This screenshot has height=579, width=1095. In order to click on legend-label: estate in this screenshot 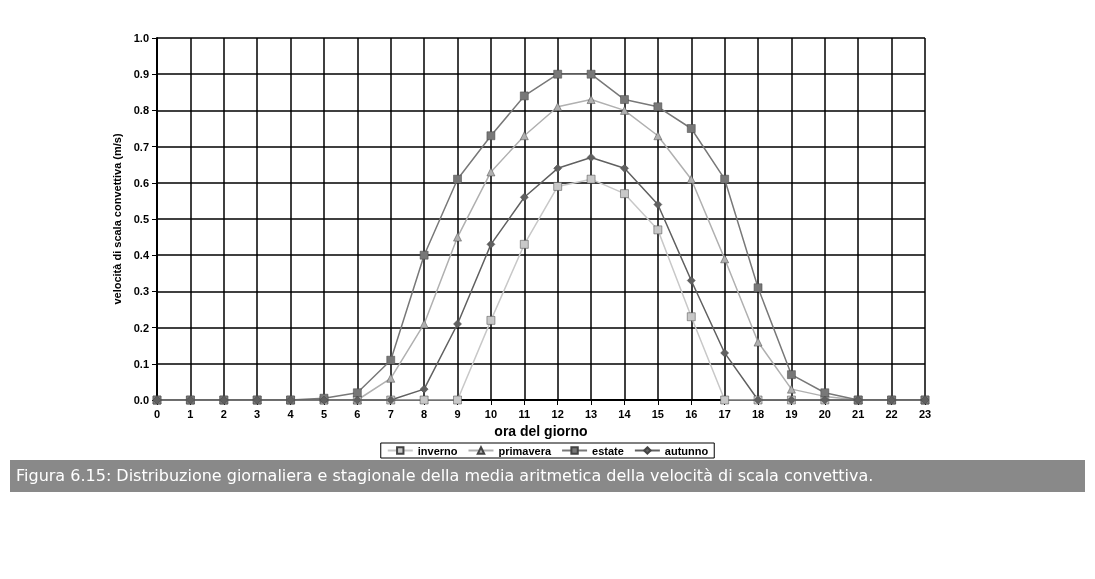, I will do `click(608, 450)`.